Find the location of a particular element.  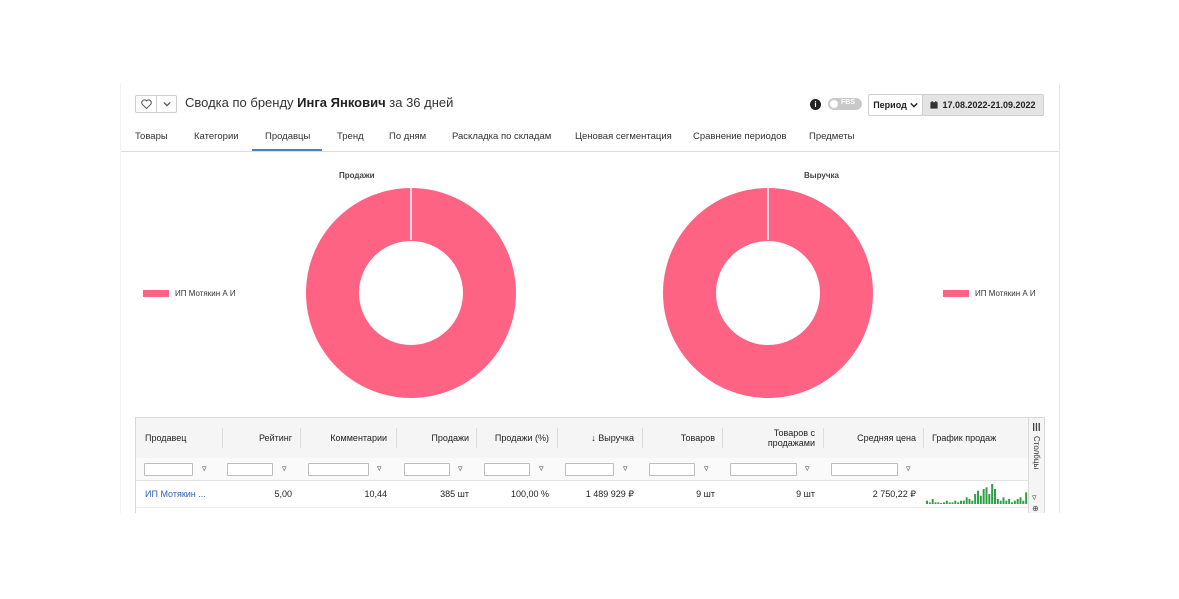

sales-donut-chart is located at coordinates (411, 293).